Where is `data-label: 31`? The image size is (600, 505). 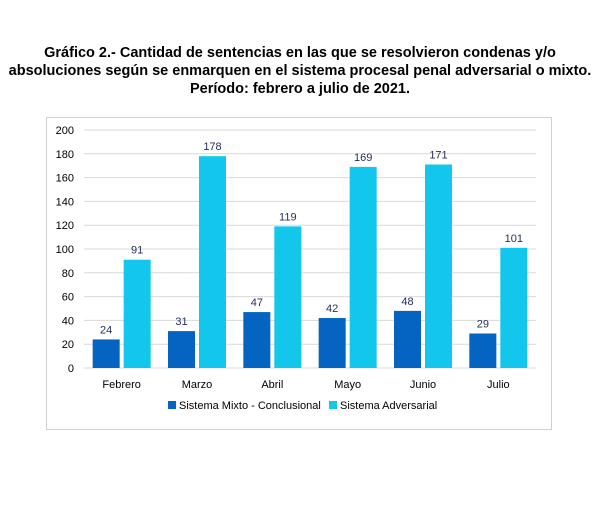 data-label: 31 is located at coordinates (181, 322).